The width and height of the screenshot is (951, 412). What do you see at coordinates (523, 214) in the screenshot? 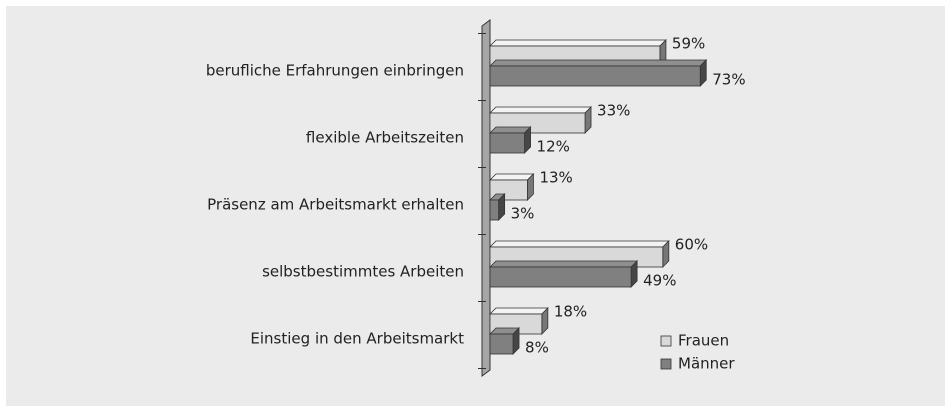
I see `value-label: 3%` at bounding box center [523, 214].